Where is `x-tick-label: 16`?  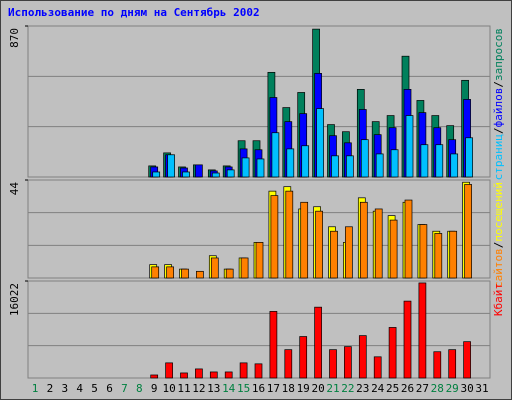
x-tick-label: 16 is located at coordinates (258, 388).